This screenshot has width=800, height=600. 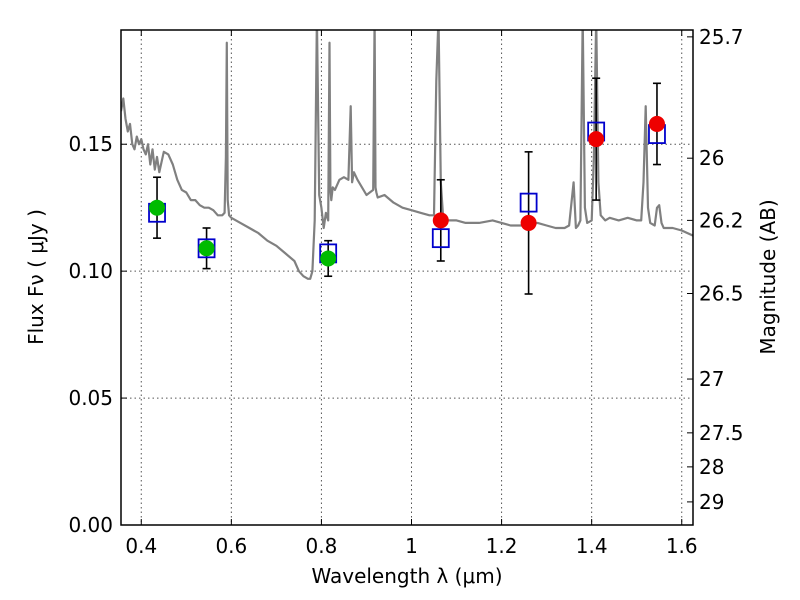 What do you see at coordinates (36, 277) in the screenshot?
I see `y-axis-label: Flux Fν ( μJy )` at bounding box center [36, 277].